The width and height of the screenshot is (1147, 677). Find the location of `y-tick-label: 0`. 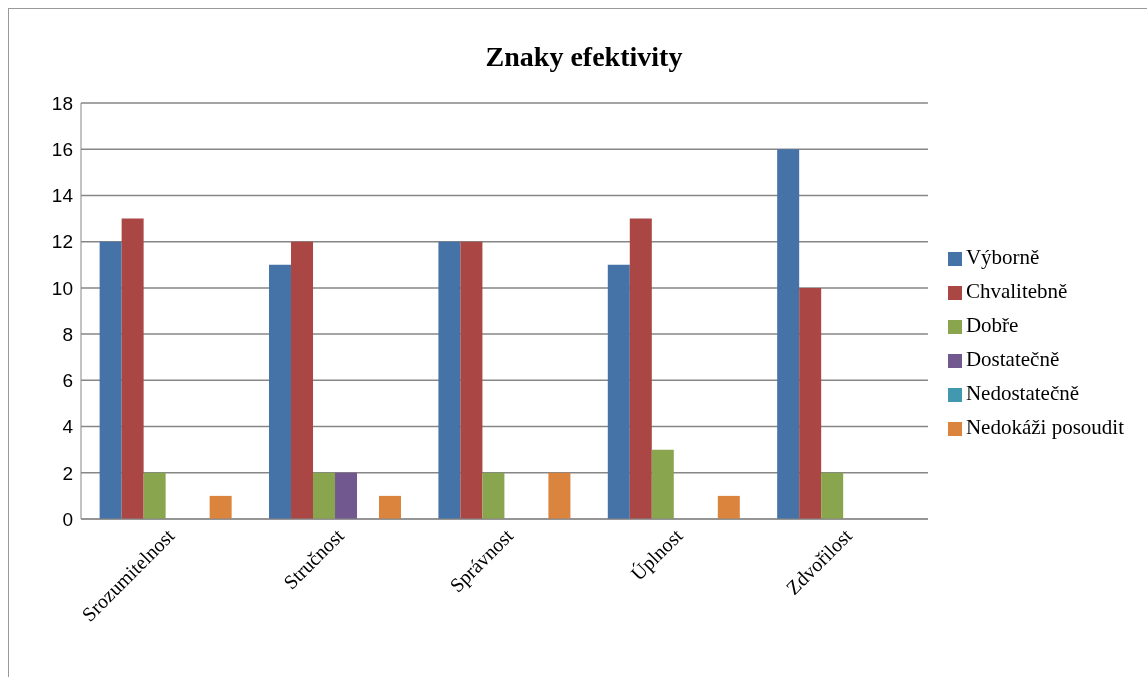

y-tick-label: 0 is located at coordinates (67, 519).